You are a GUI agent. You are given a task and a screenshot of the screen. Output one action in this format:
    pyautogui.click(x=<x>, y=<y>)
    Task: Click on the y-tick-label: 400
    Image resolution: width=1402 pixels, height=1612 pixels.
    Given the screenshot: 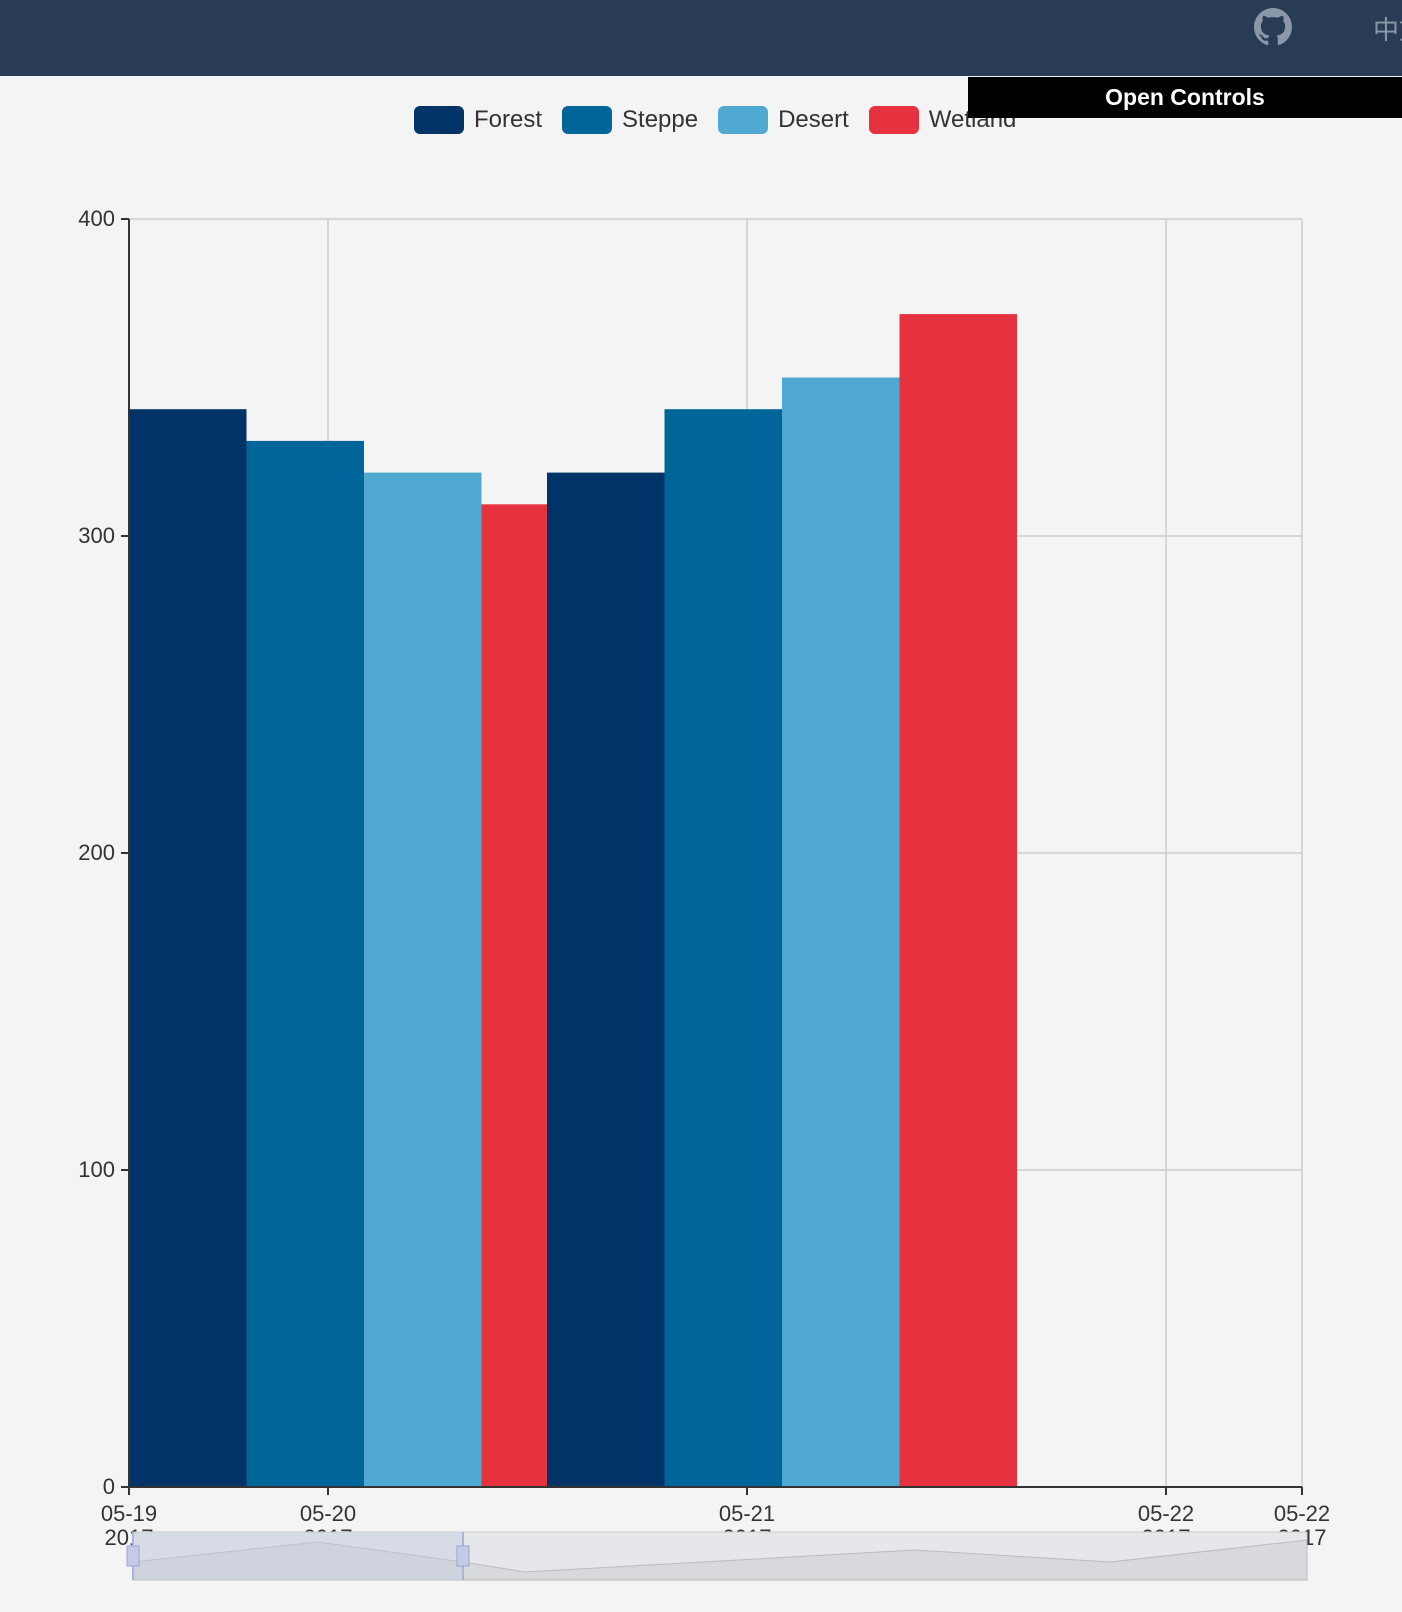 What is the action you would take?
    pyautogui.click(x=96, y=218)
    